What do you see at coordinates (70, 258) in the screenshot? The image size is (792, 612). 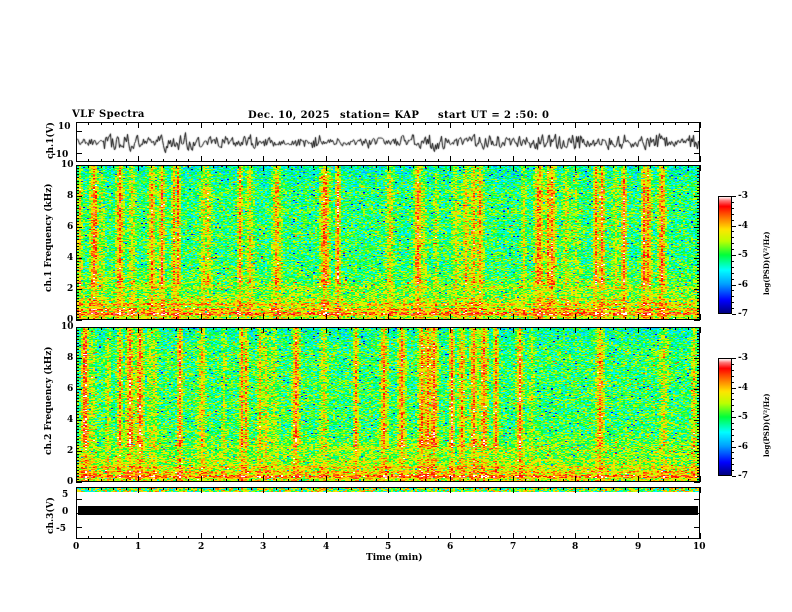 I see `ytick-label-ch1-4: 4` at bounding box center [70, 258].